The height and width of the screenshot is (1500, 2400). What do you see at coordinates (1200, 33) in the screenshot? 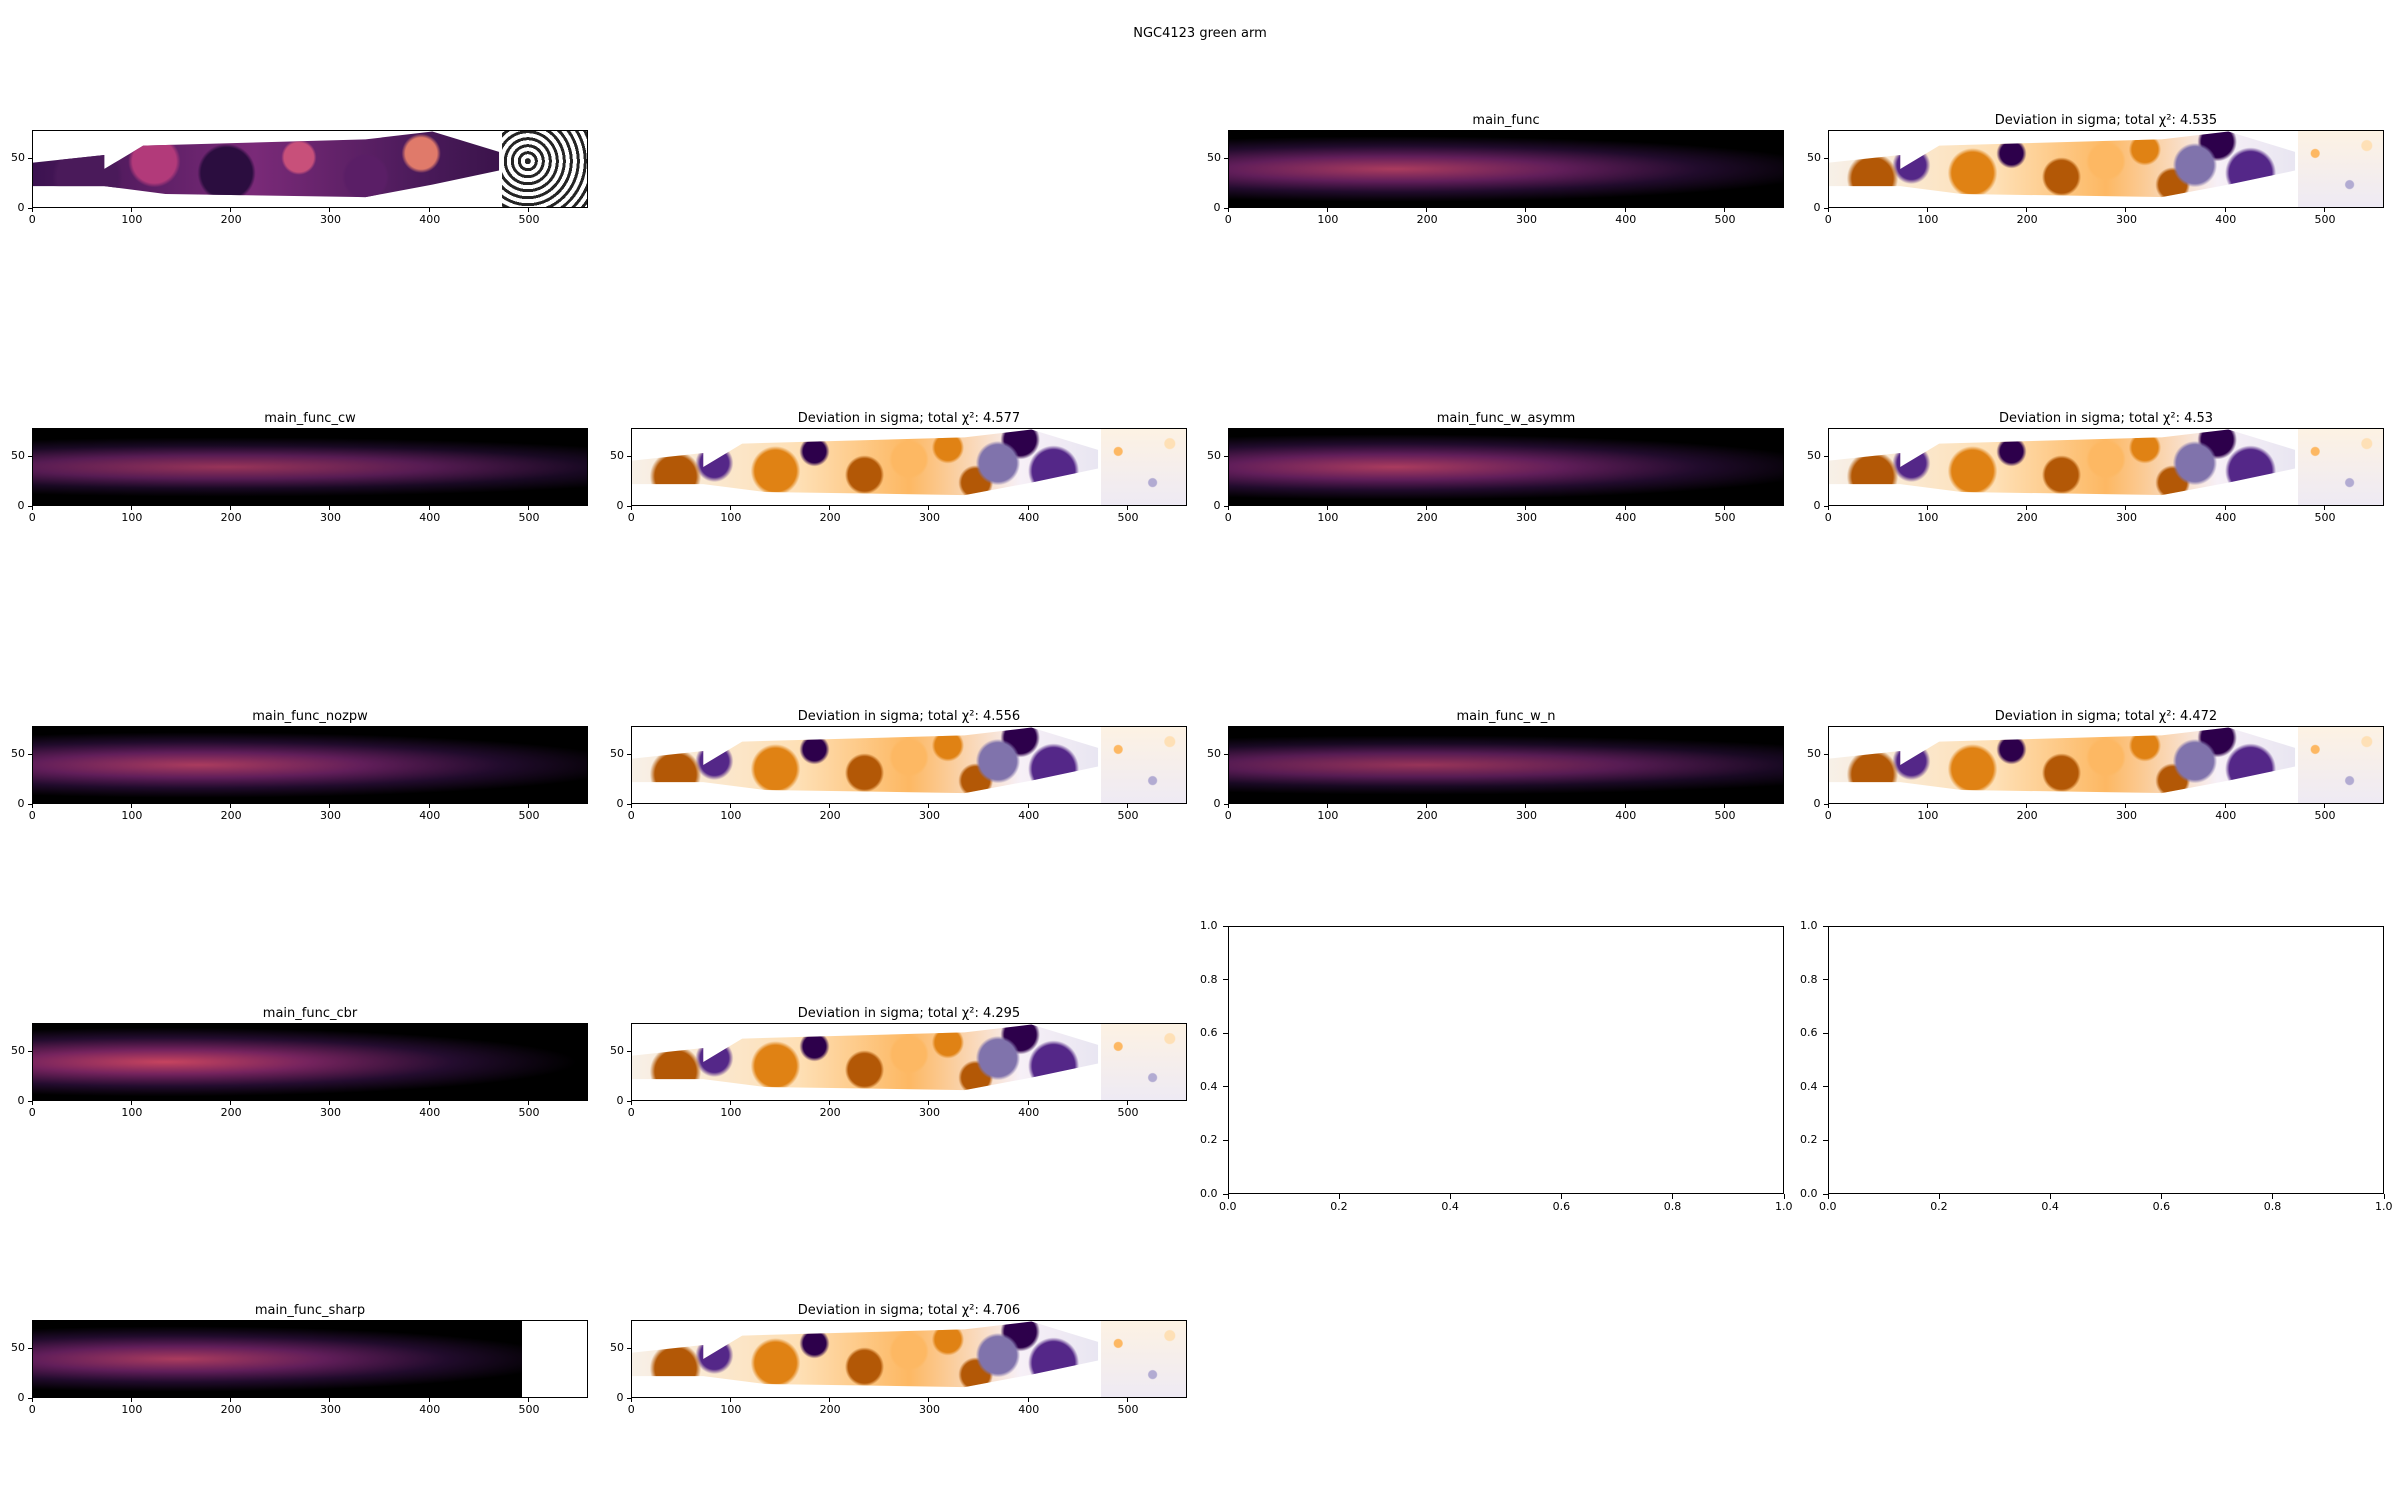
I see `figure-suptitle: NGC4123 green arm` at bounding box center [1200, 33].